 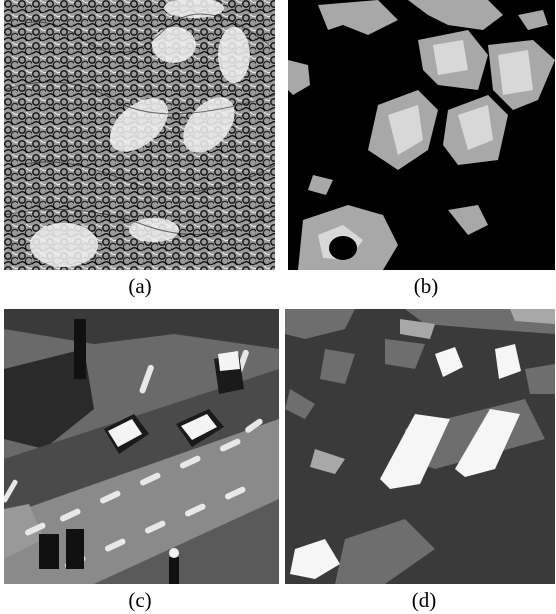 I want to click on caption-b: (b), so click(x=426, y=286).